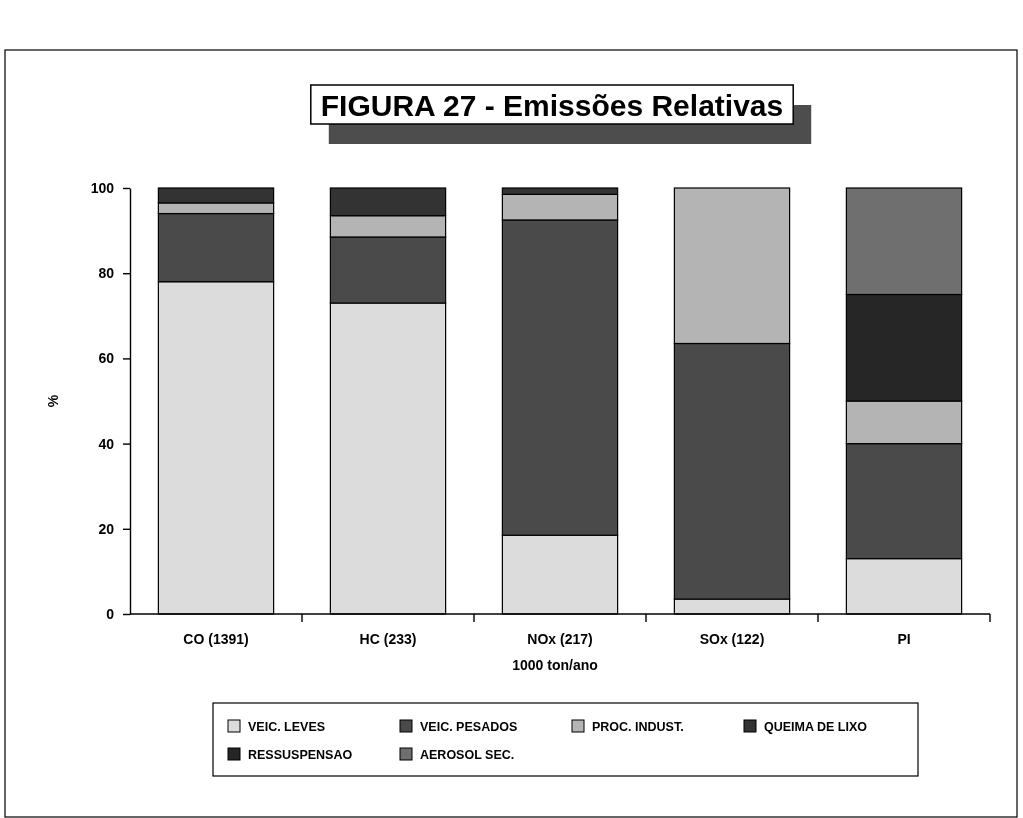 The height and width of the screenshot is (818, 1023). What do you see at coordinates (300, 755) in the screenshot?
I see `legend-label: RESSUSPENSAO` at bounding box center [300, 755].